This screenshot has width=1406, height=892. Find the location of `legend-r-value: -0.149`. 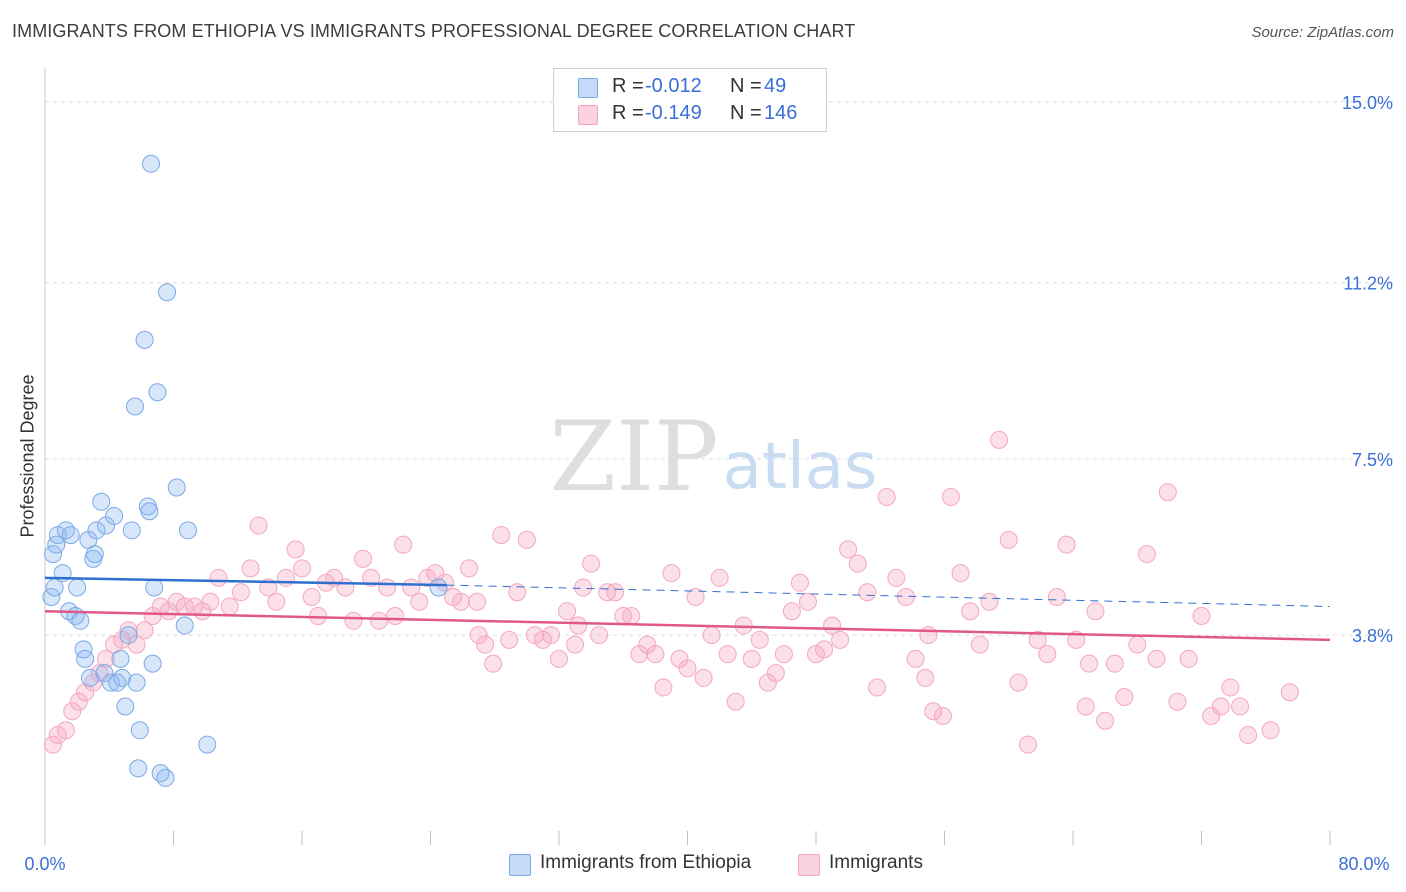

legend-r-value: -0.149 is located at coordinates (673, 113).